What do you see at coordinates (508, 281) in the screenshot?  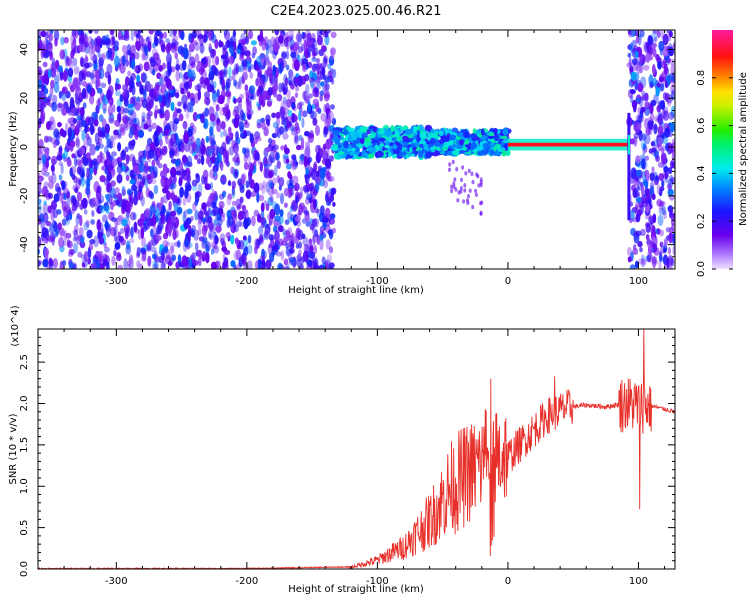 I see `x-tick-label: 0` at bounding box center [508, 281].